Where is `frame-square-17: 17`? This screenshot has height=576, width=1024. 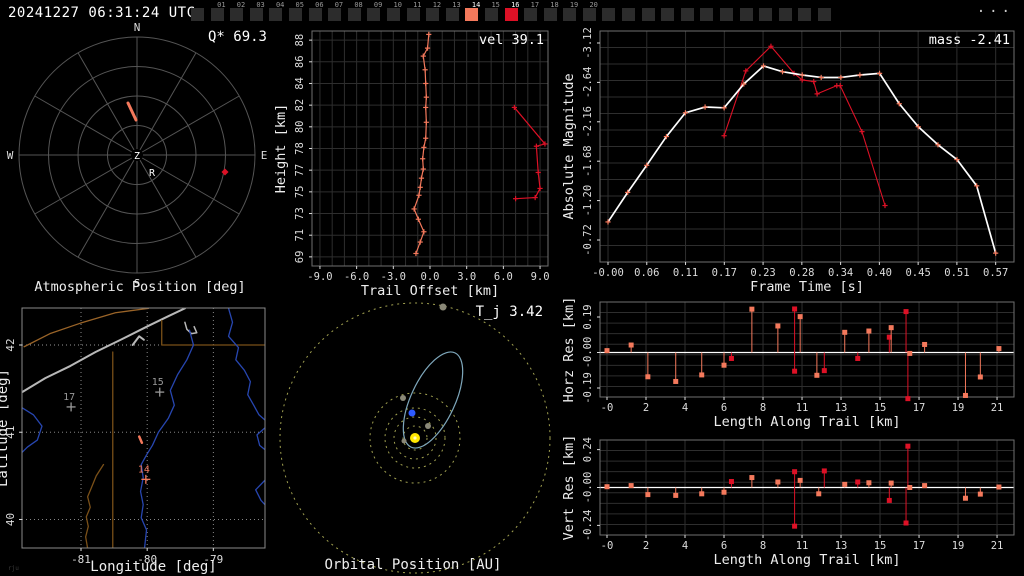 frame-square-17: 17 is located at coordinates (531, 11).